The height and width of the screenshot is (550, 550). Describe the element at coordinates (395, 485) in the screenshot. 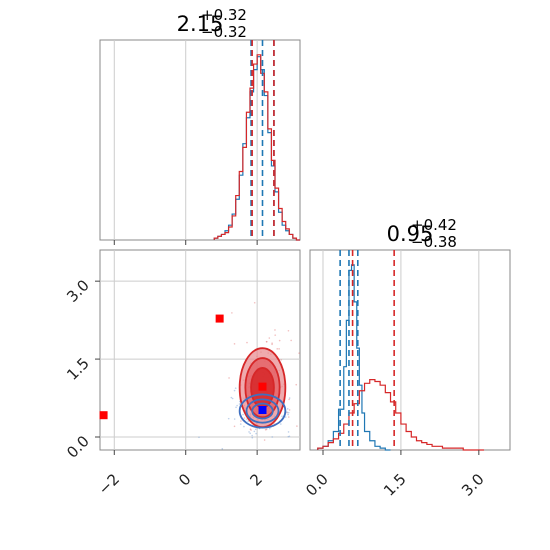

I see `x-tick-label: 1.5` at that location.